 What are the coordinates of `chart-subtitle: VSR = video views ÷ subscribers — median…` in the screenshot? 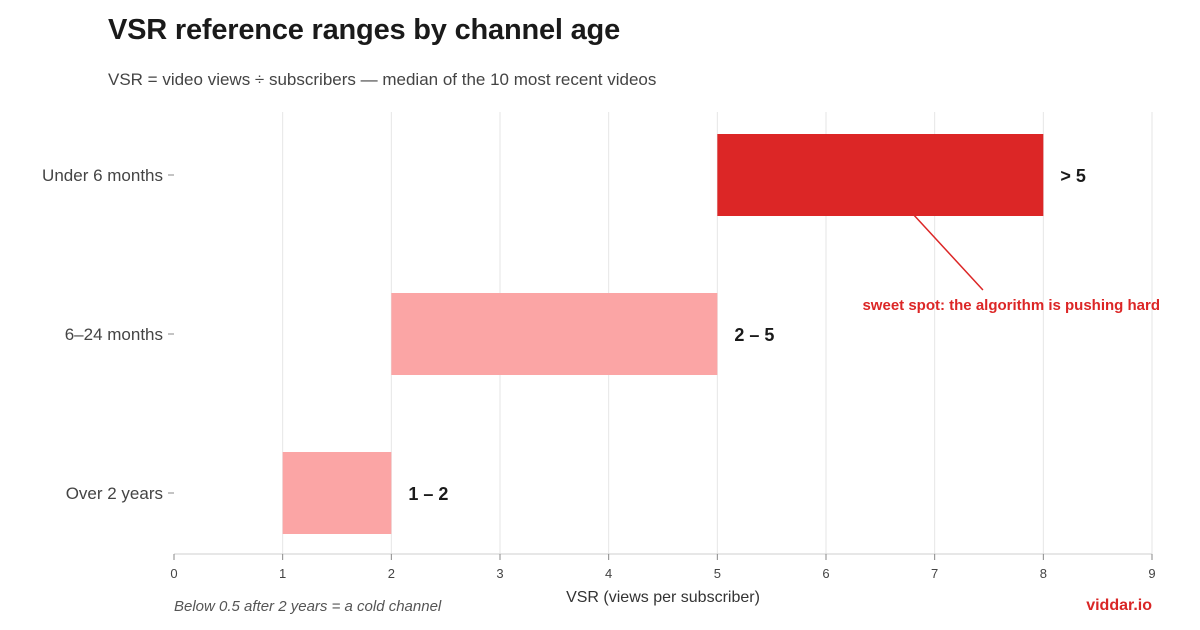 It's located at (382, 79).